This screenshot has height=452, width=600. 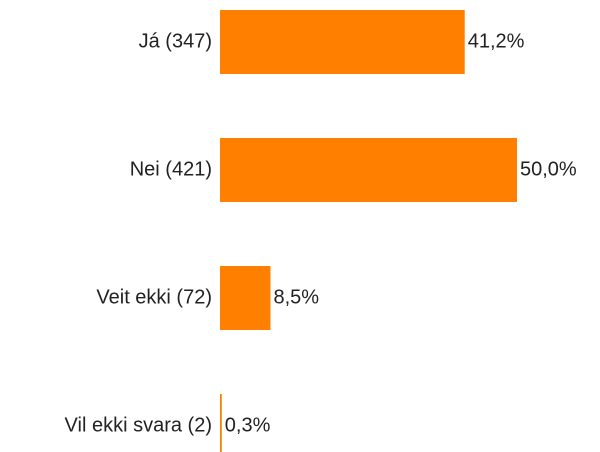 I want to click on value-label: 50,0%, so click(x=548, y=169).